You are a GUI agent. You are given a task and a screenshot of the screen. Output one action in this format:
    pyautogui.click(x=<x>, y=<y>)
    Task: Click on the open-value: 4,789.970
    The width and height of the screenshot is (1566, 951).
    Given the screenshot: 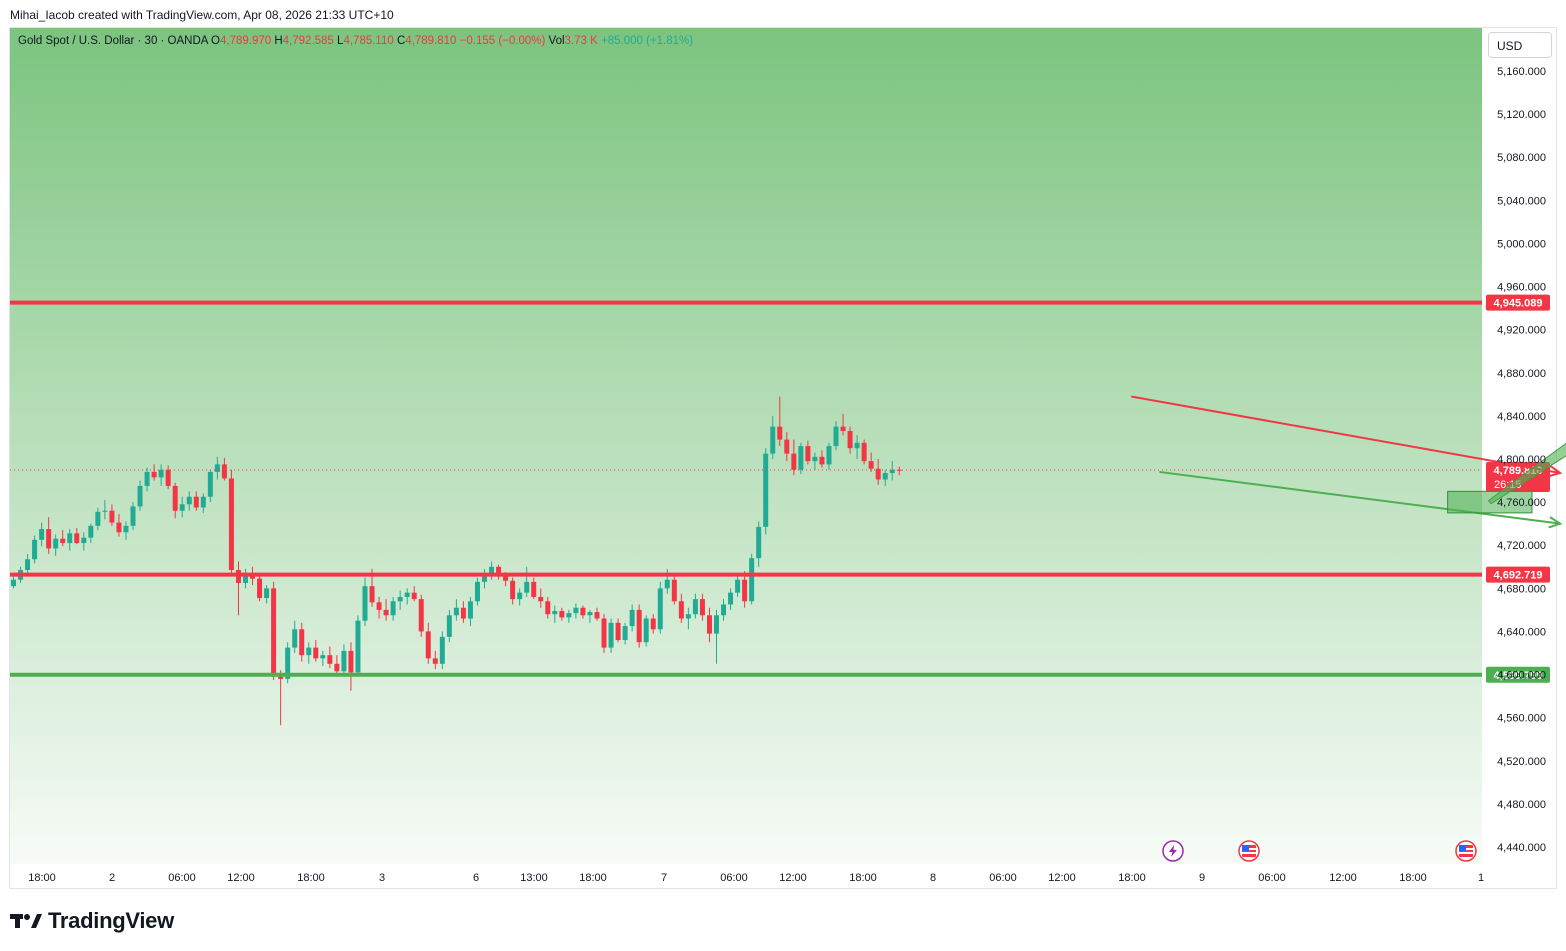 What is the action you would take?
    pyautogui.click(x=245, y=41)
    